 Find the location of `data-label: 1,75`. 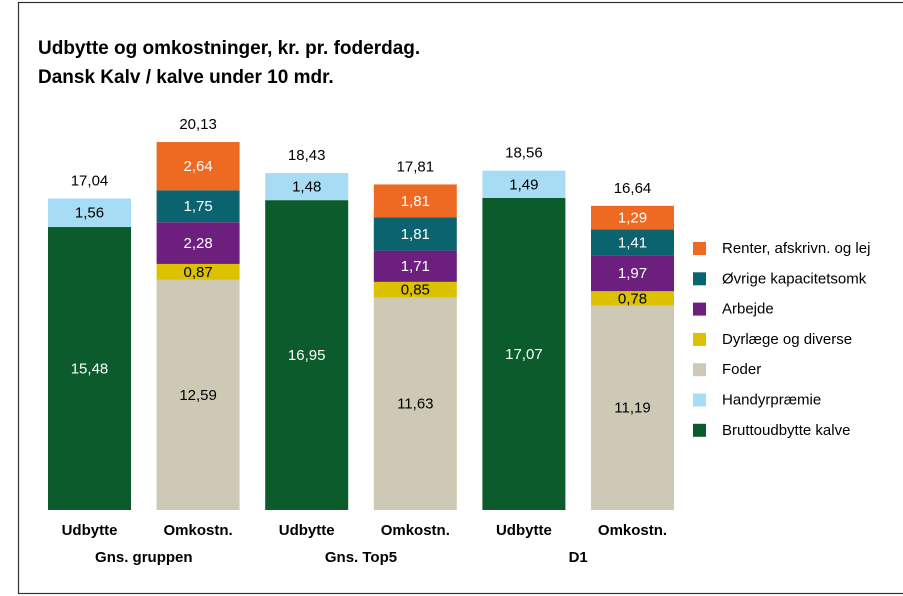

data-label: 1,75 is located at coordinates (197, 206).